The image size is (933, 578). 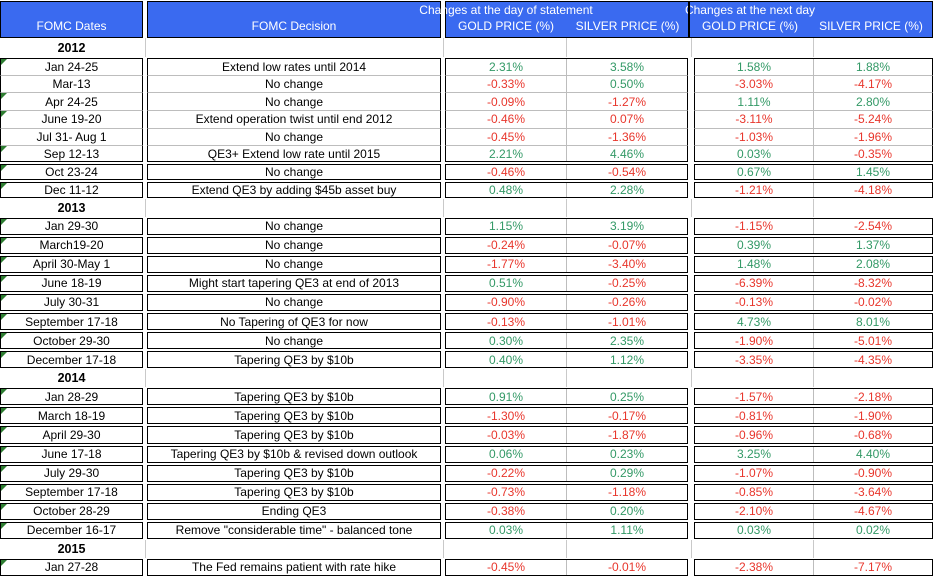 I want to click on gold-price-cell: 3.25%, so click(x=754, y=454).